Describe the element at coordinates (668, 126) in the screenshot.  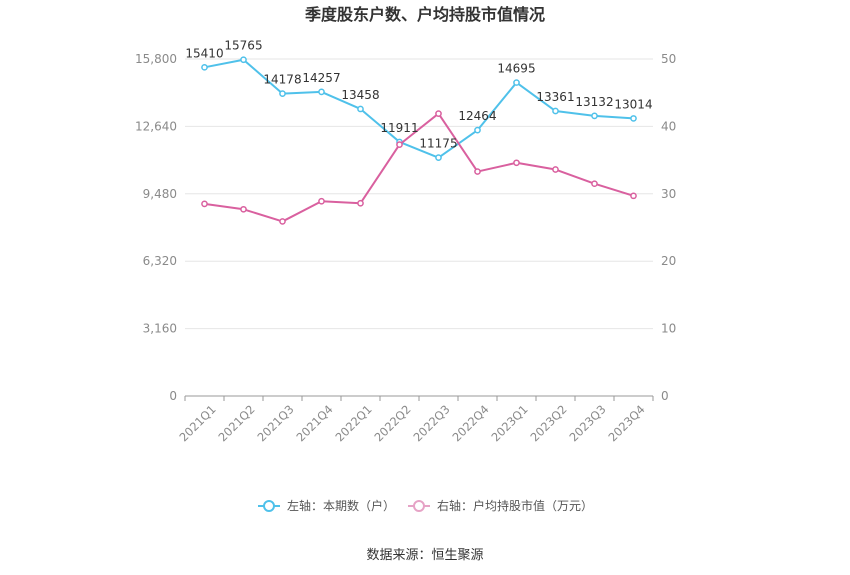
I see `right-tick-label: 40` at that location.